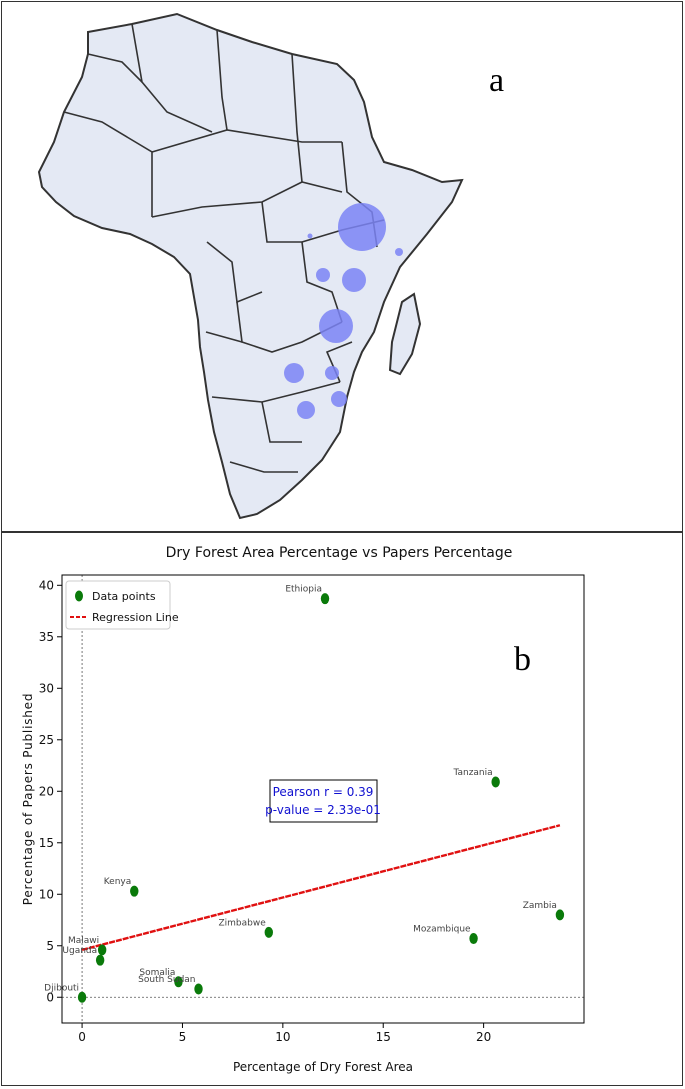 Image resolution: width=685 pixels, height=1089 pixels. What do you see at coordinates (339, 399) in the screenshot?
I see `bubble-mozambique` at bounding box center [339, 399].